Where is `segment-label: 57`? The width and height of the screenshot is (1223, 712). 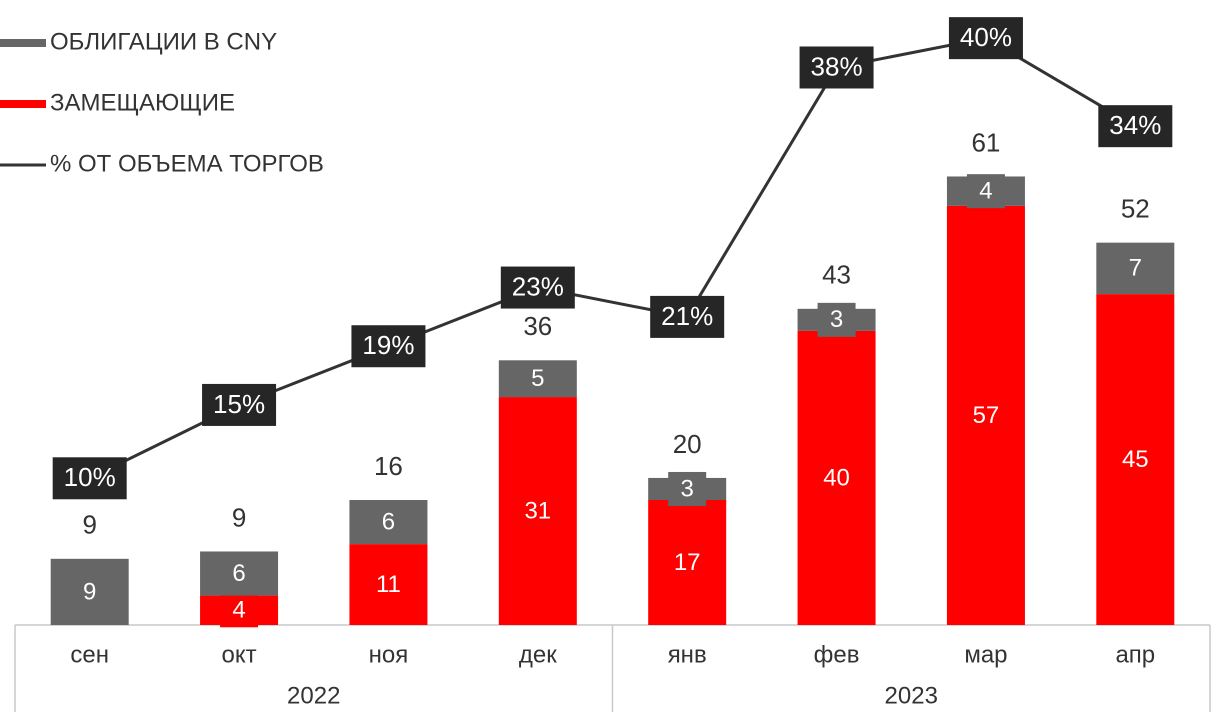
segment-label: 57 is located at coordinates (986, 415).